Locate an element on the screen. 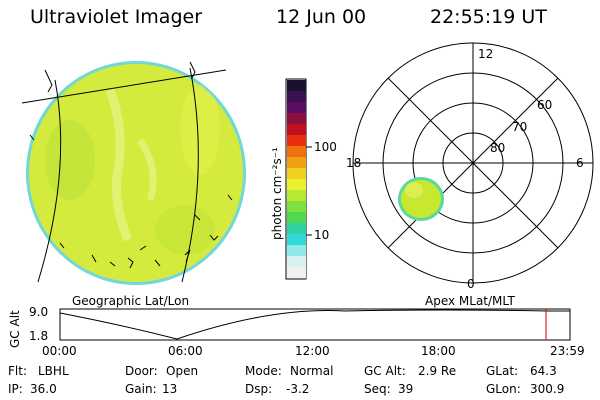 Image resolution: width=600 pixels, height=400 pixels. header-time: 22:55:19 UT is located at coordinates (488, 17).